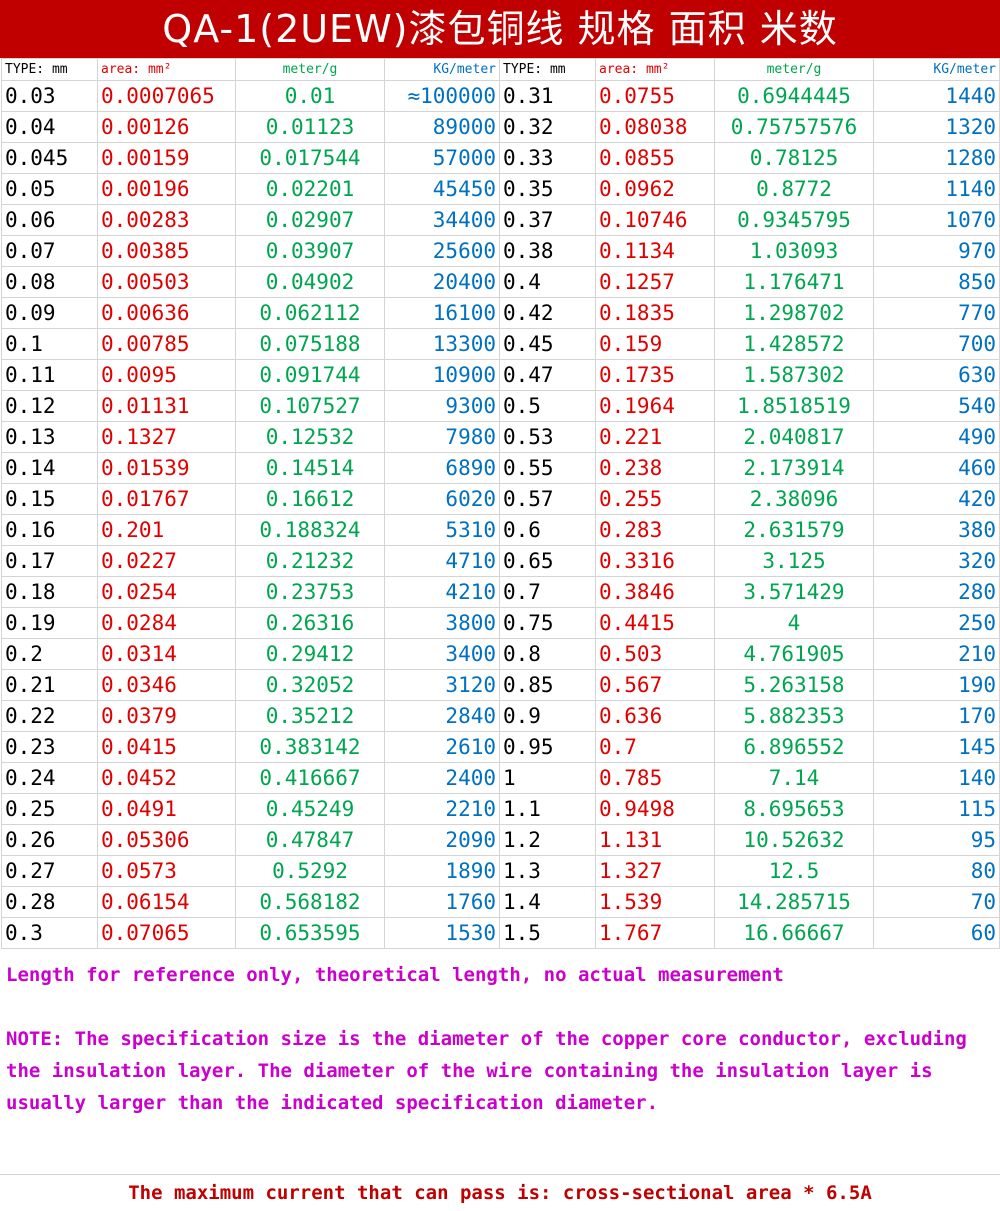  I want to click on cell-meter-per-g: 0.04902, so click(310, 282).